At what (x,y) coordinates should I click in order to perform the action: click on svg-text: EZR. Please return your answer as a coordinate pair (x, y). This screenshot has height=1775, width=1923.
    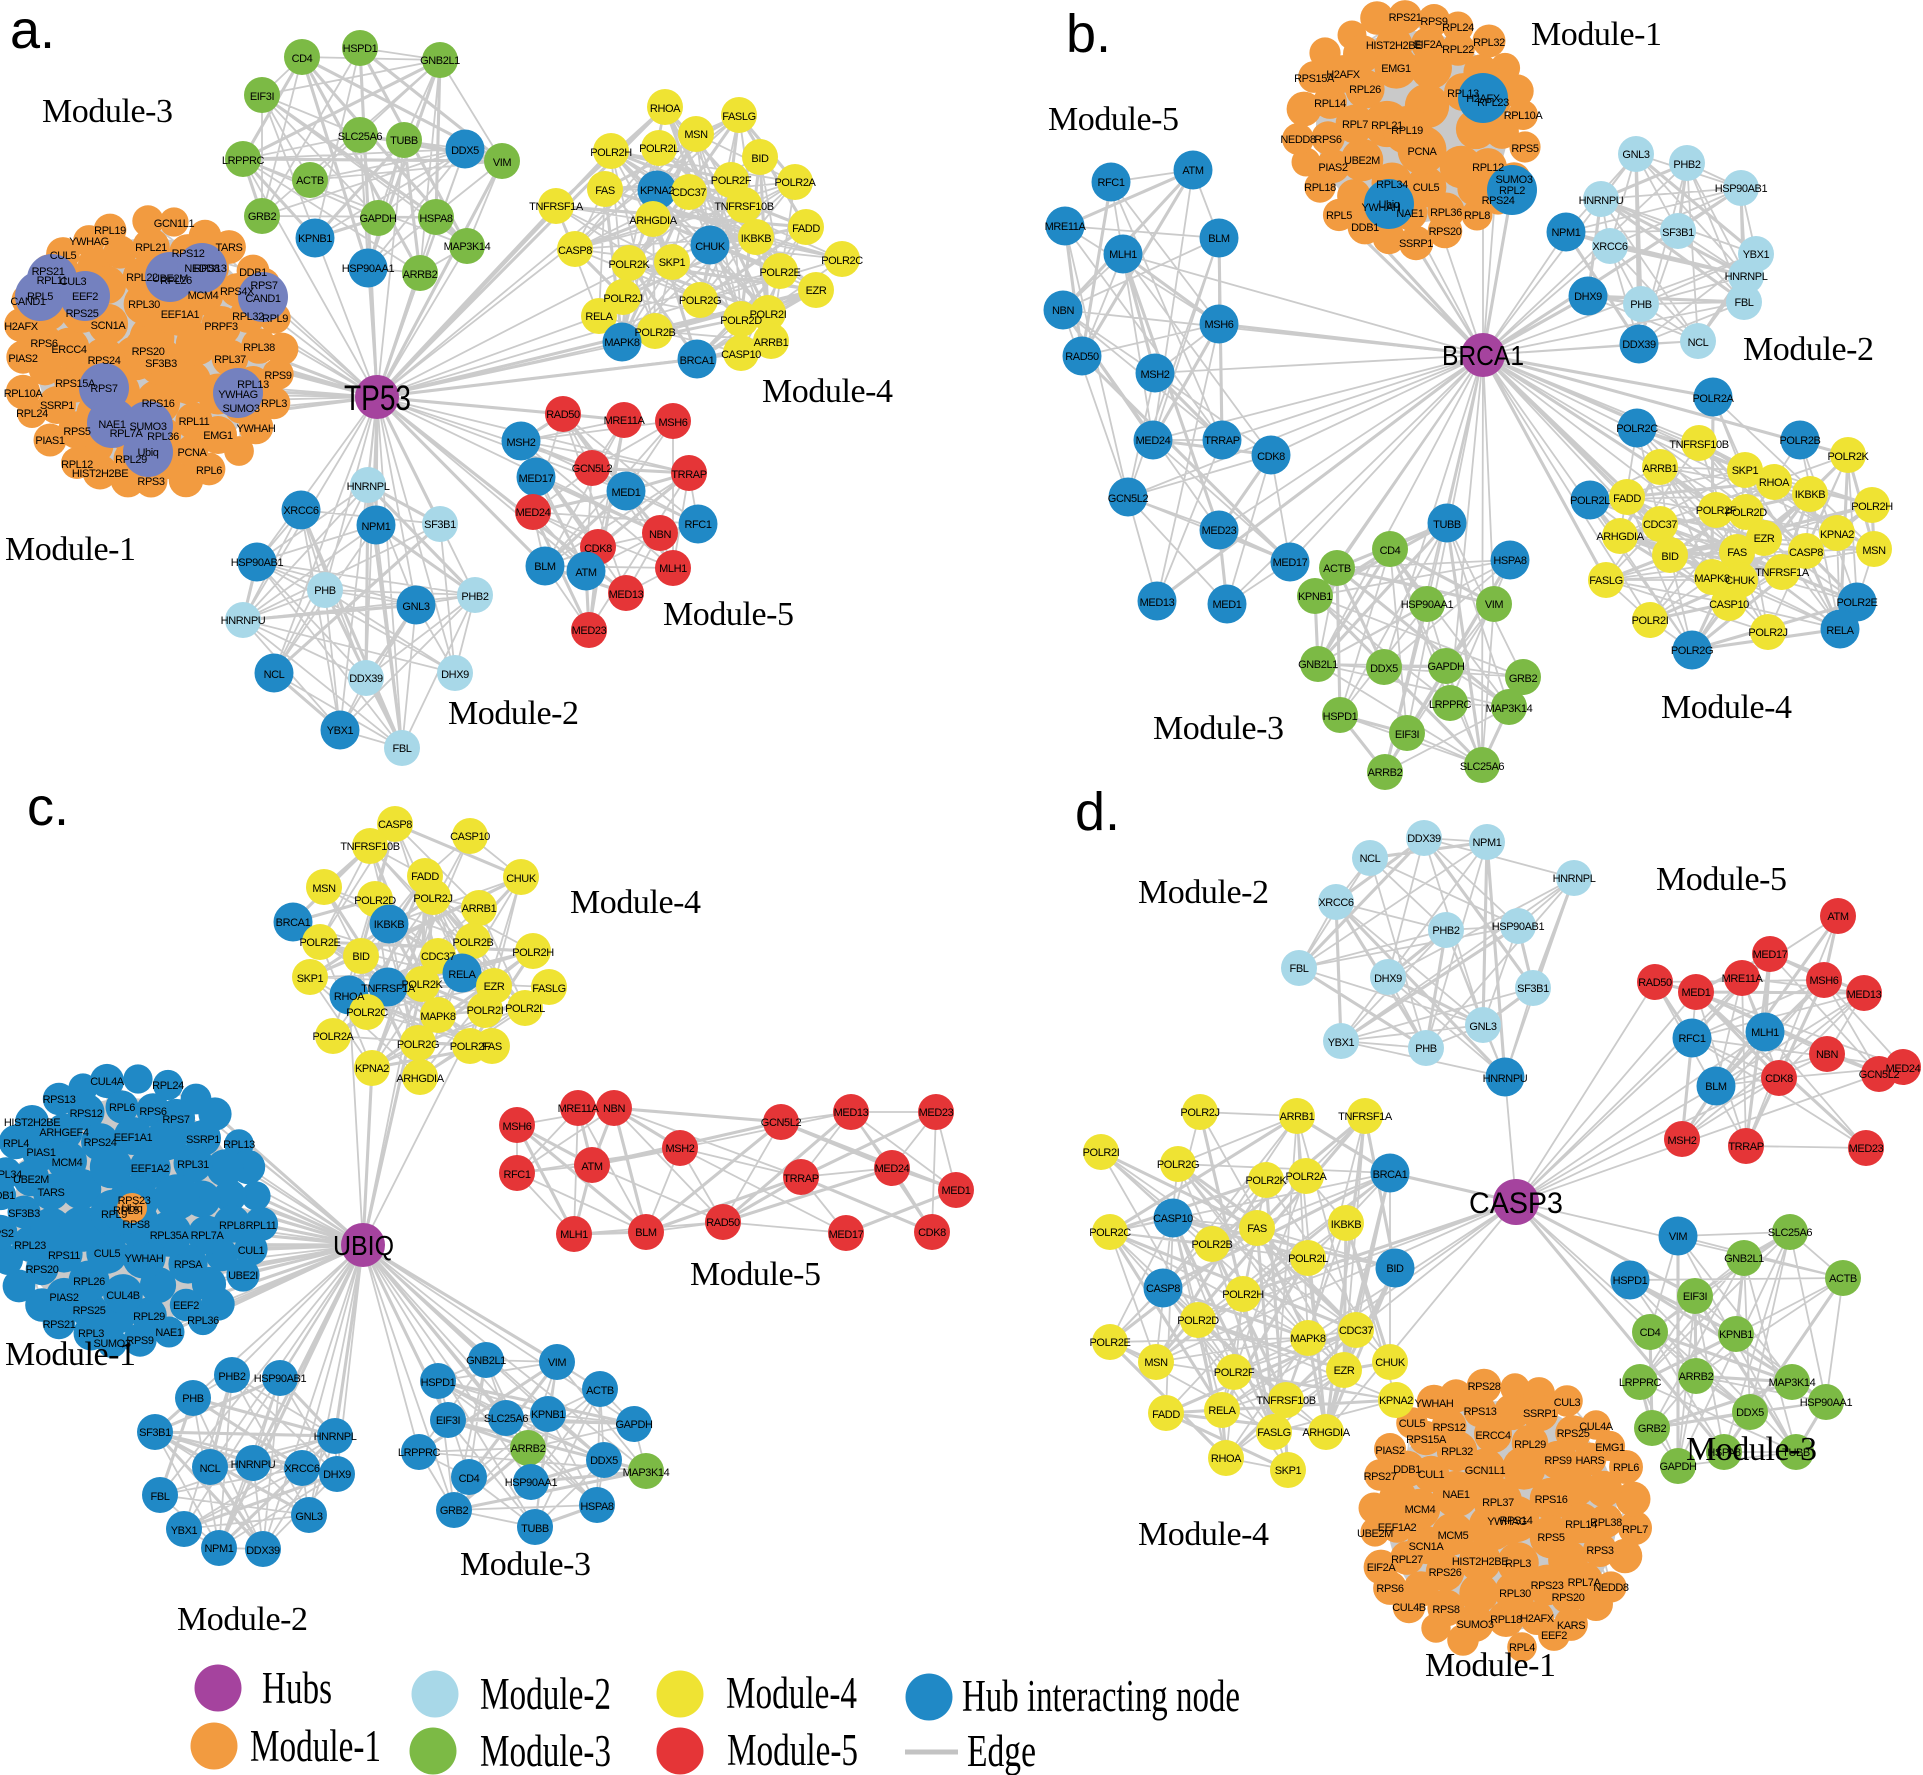
    Looking at the image, I should click on (1344, 1371).